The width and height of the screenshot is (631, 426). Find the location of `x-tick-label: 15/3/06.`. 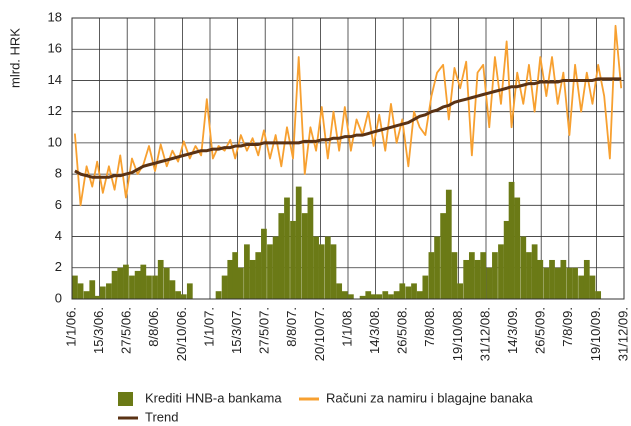

x-tick-label: 15/3/06. is located at coordinates (98, 330).